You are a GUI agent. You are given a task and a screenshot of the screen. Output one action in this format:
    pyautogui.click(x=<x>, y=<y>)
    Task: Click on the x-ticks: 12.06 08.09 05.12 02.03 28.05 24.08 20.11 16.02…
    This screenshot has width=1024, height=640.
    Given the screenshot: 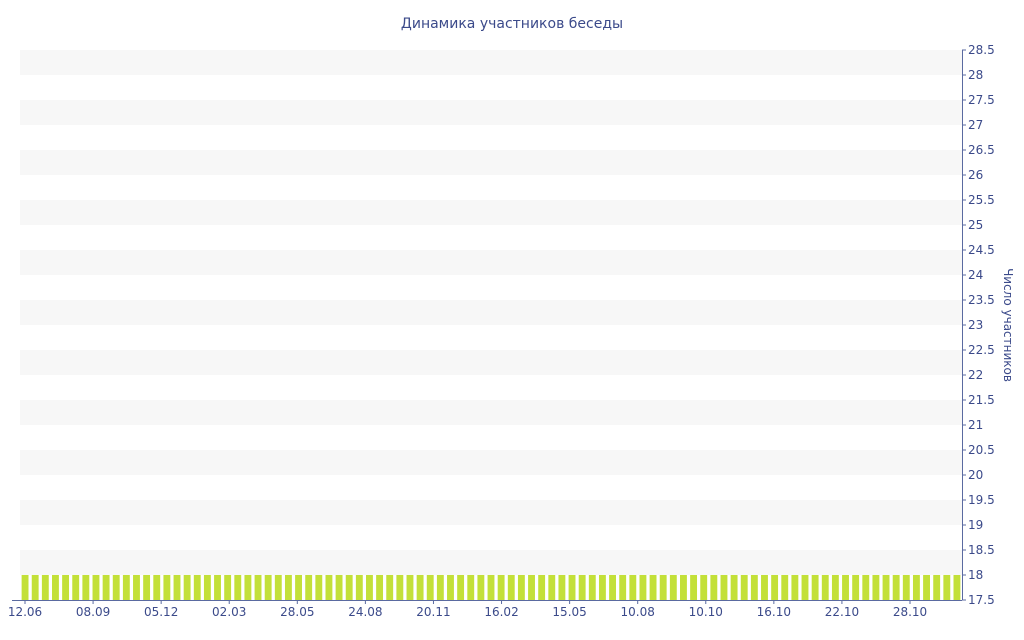 What is the action you would take?
    pyautogui.click(x=467, y=609)
    